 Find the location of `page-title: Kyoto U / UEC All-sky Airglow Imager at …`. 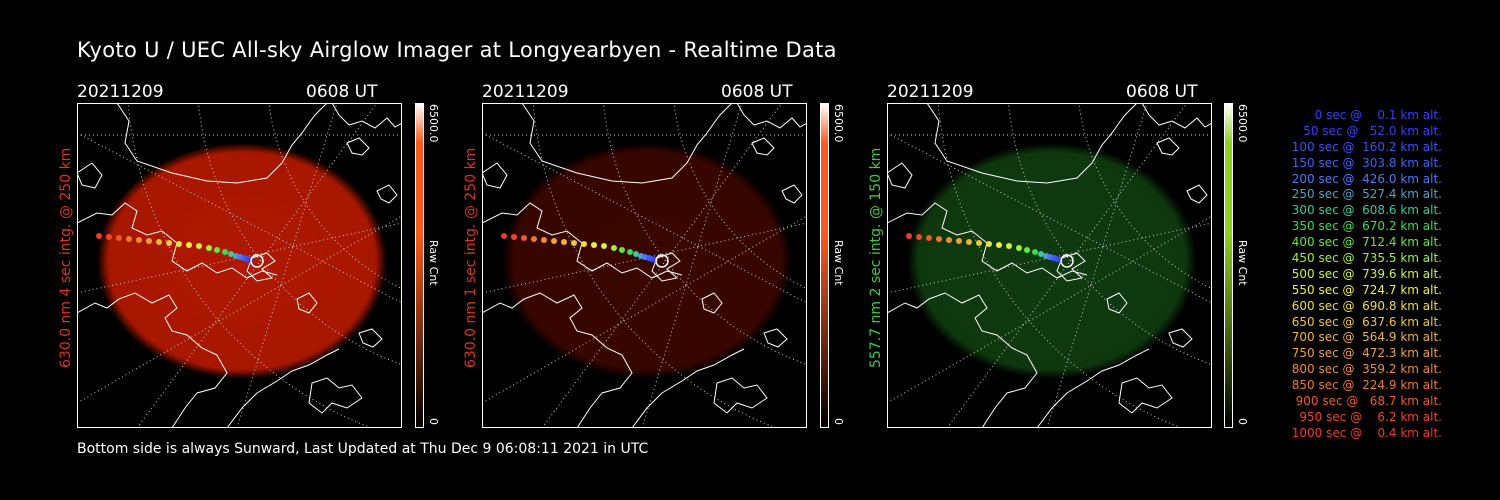

page-title: Kyoto U / UEC All-sky Airglow Imager at … is located at coordinates (457, 50).